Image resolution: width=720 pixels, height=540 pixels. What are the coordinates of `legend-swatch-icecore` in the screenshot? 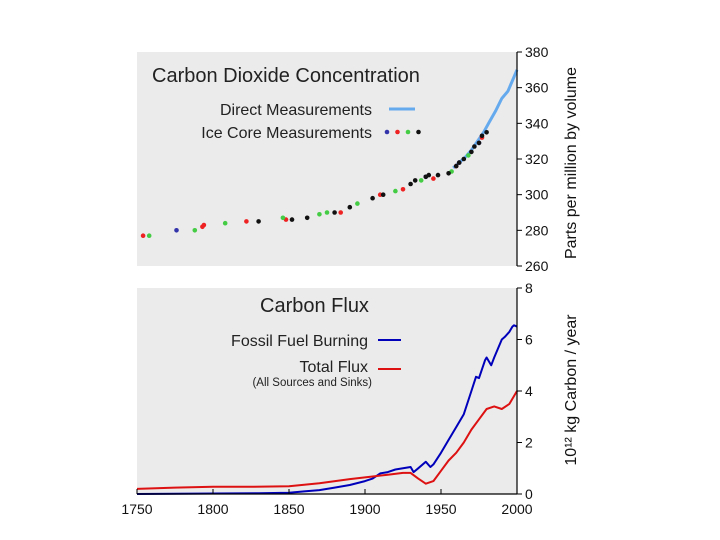 It's located at (402, 132).